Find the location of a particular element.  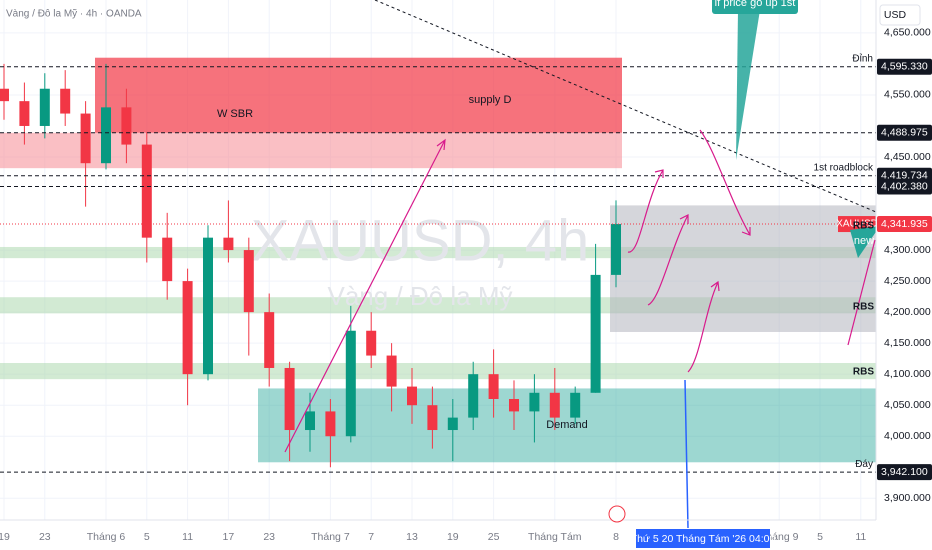

annotation: W SBR is located at coordinates (235, 114).